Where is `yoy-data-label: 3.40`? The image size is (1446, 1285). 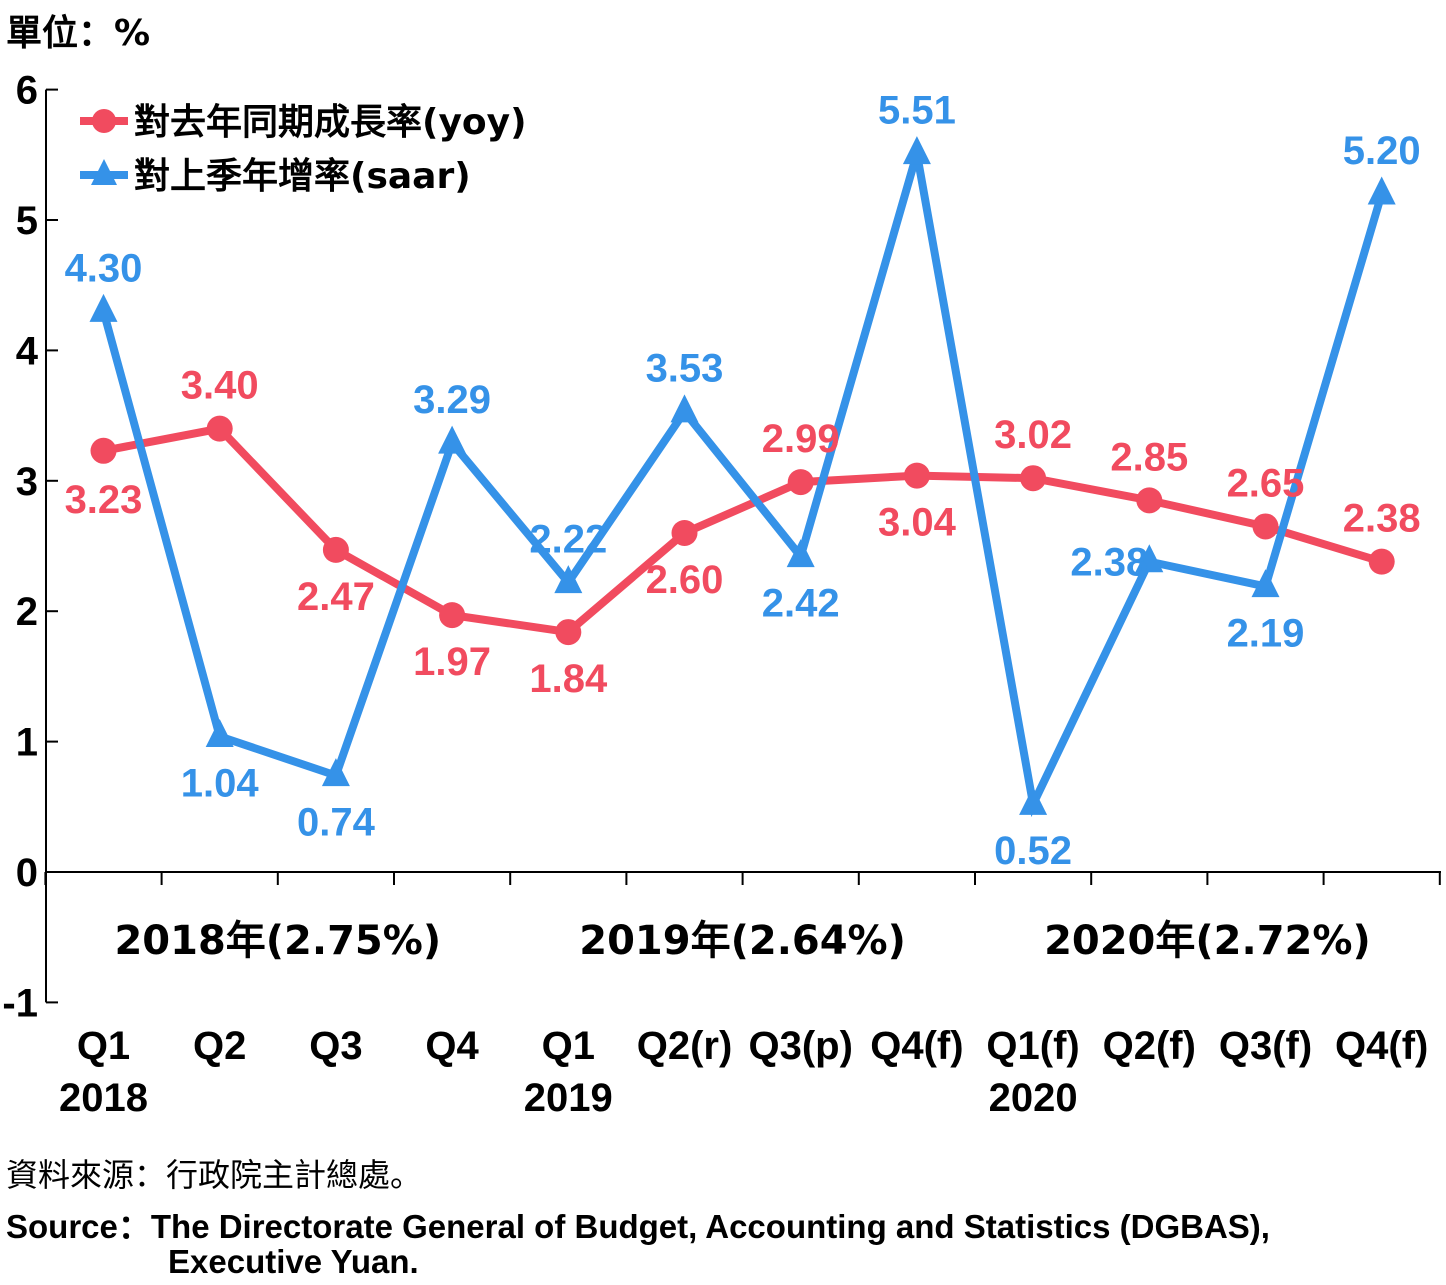 yoy-data-label: 3.40 is located at coordinates (220, 386).